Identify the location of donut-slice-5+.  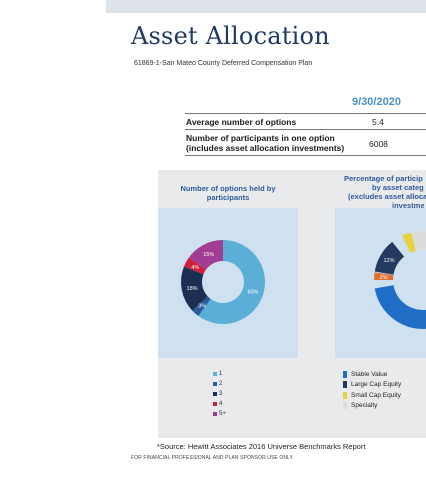
(206, 255).